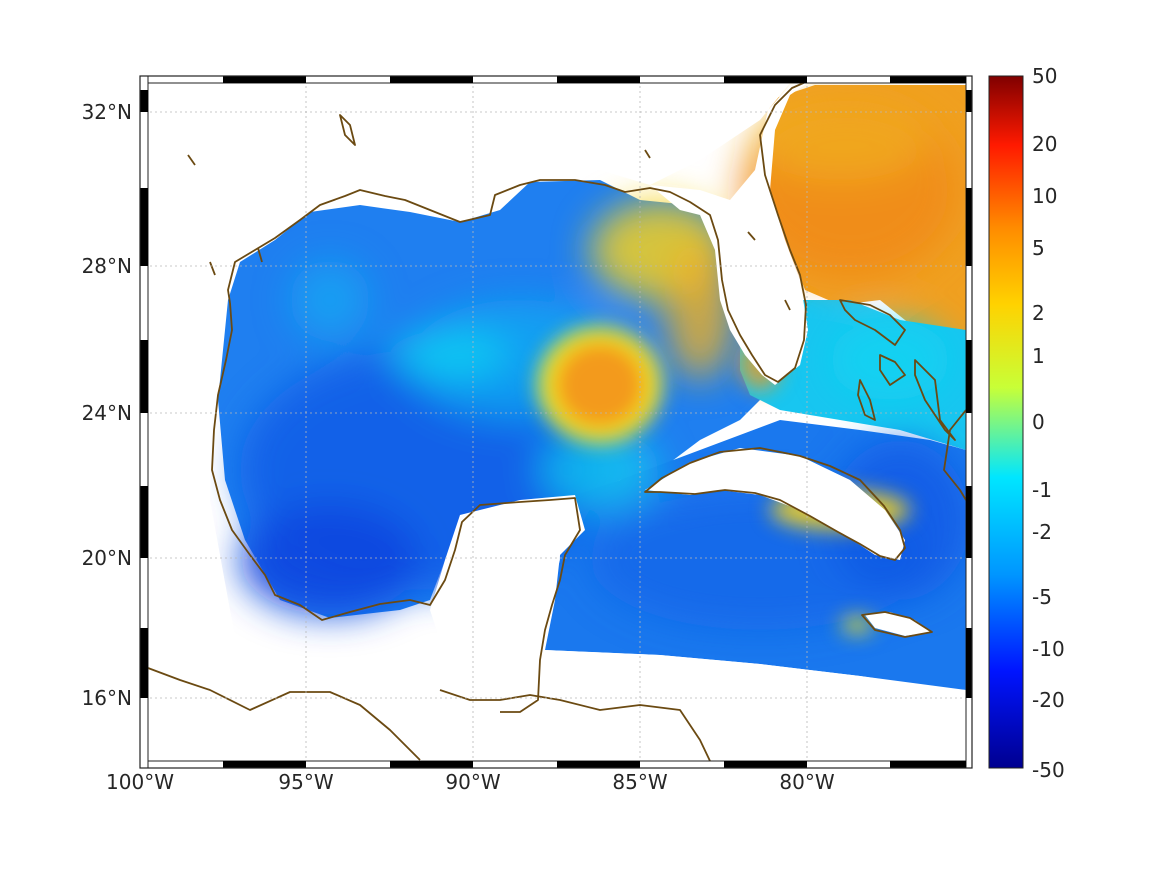 The width and height of the screenshot is (1167, 875). I want to click on colorbar-label-1: 1, so click(1038, 356).